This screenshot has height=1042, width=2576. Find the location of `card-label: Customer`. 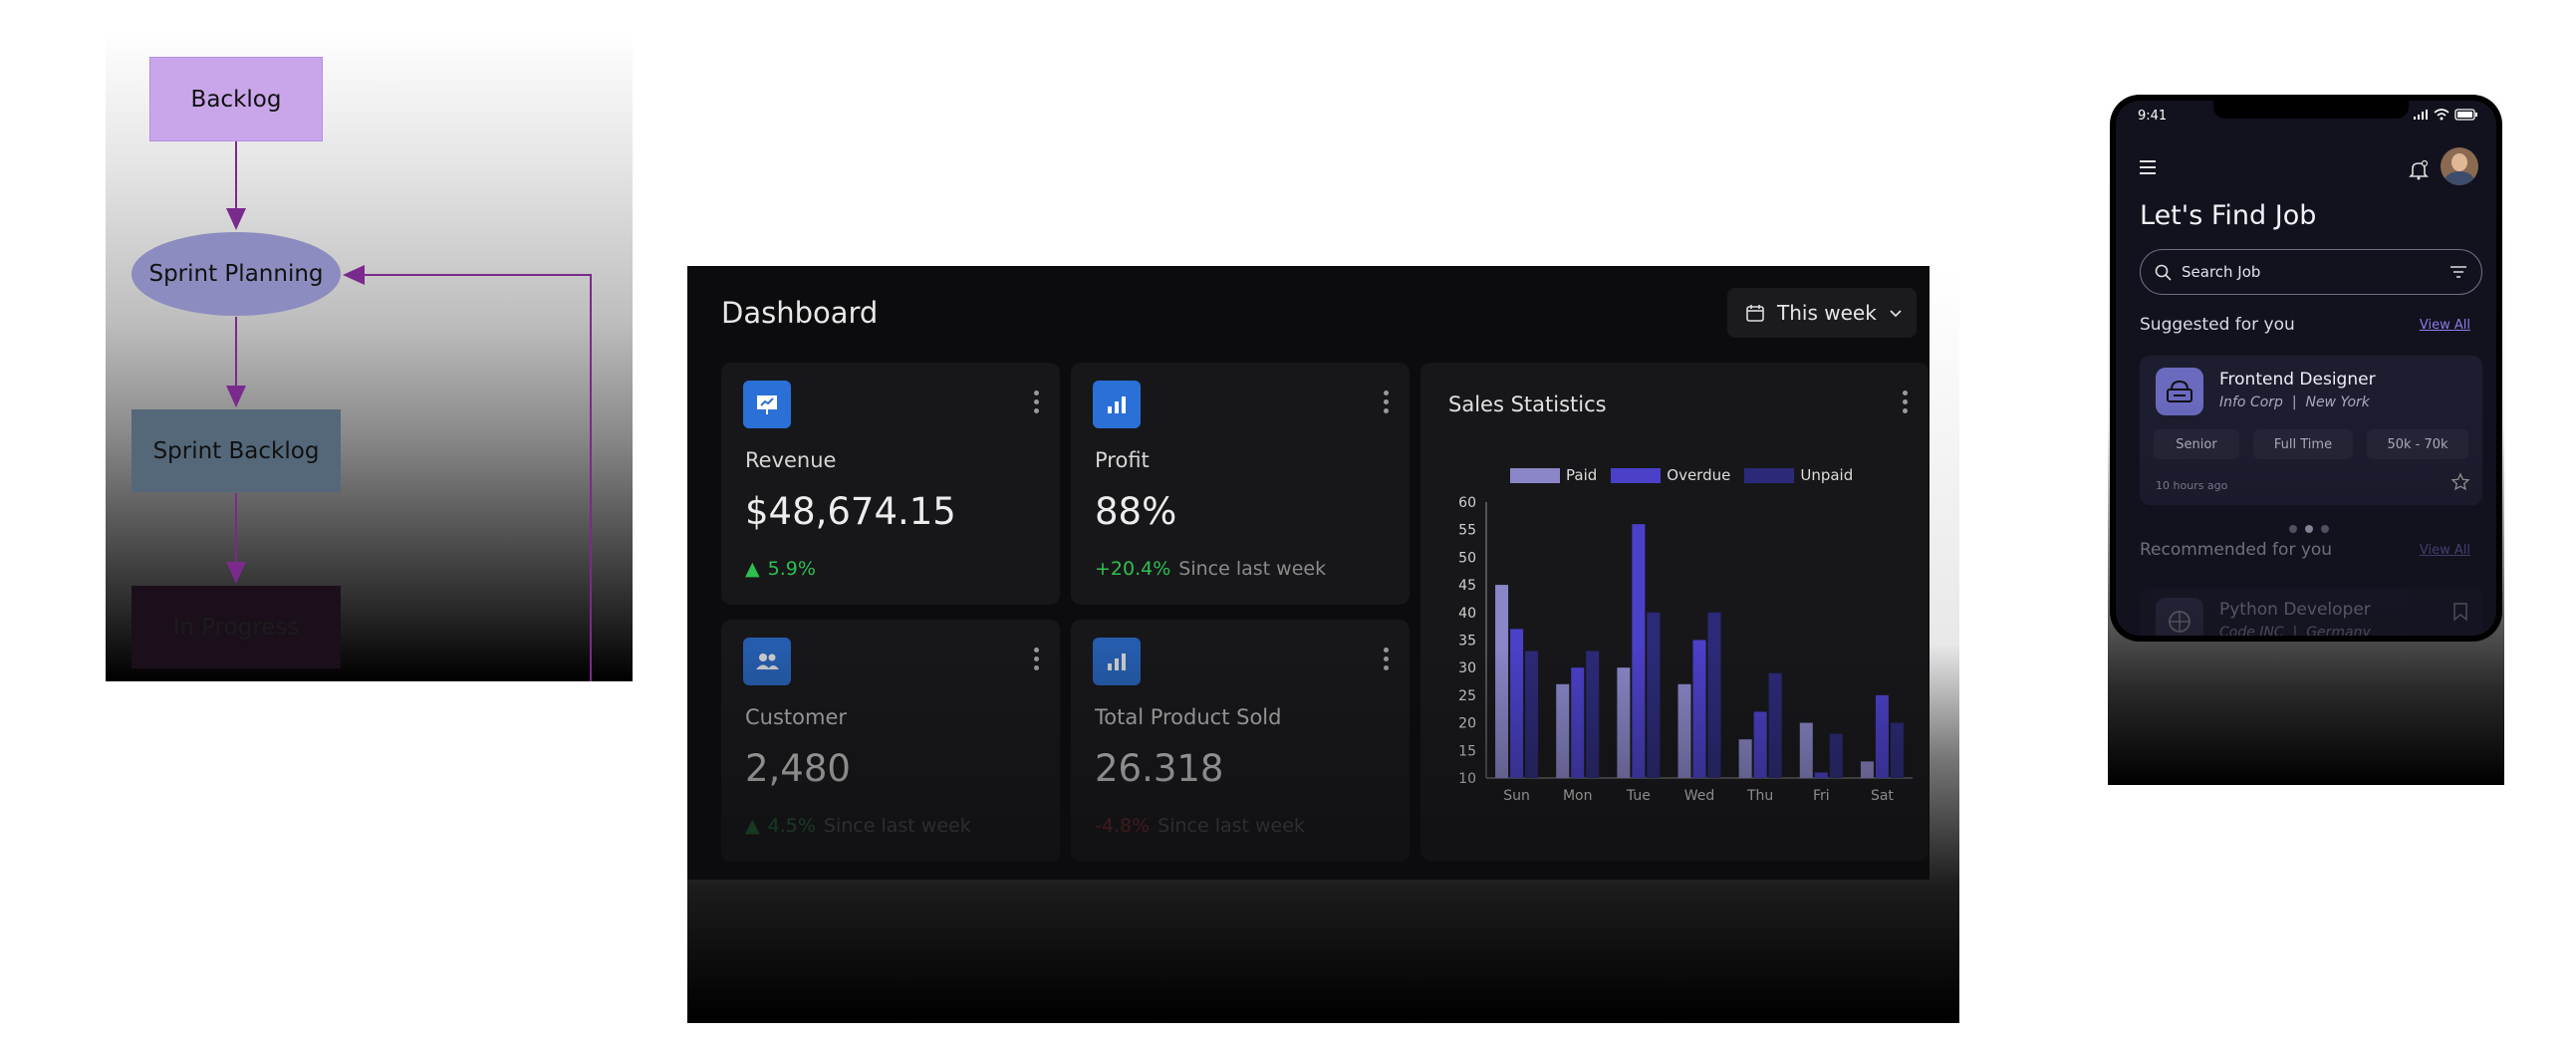

card-label: Customer is located at coordinates (796, 717).